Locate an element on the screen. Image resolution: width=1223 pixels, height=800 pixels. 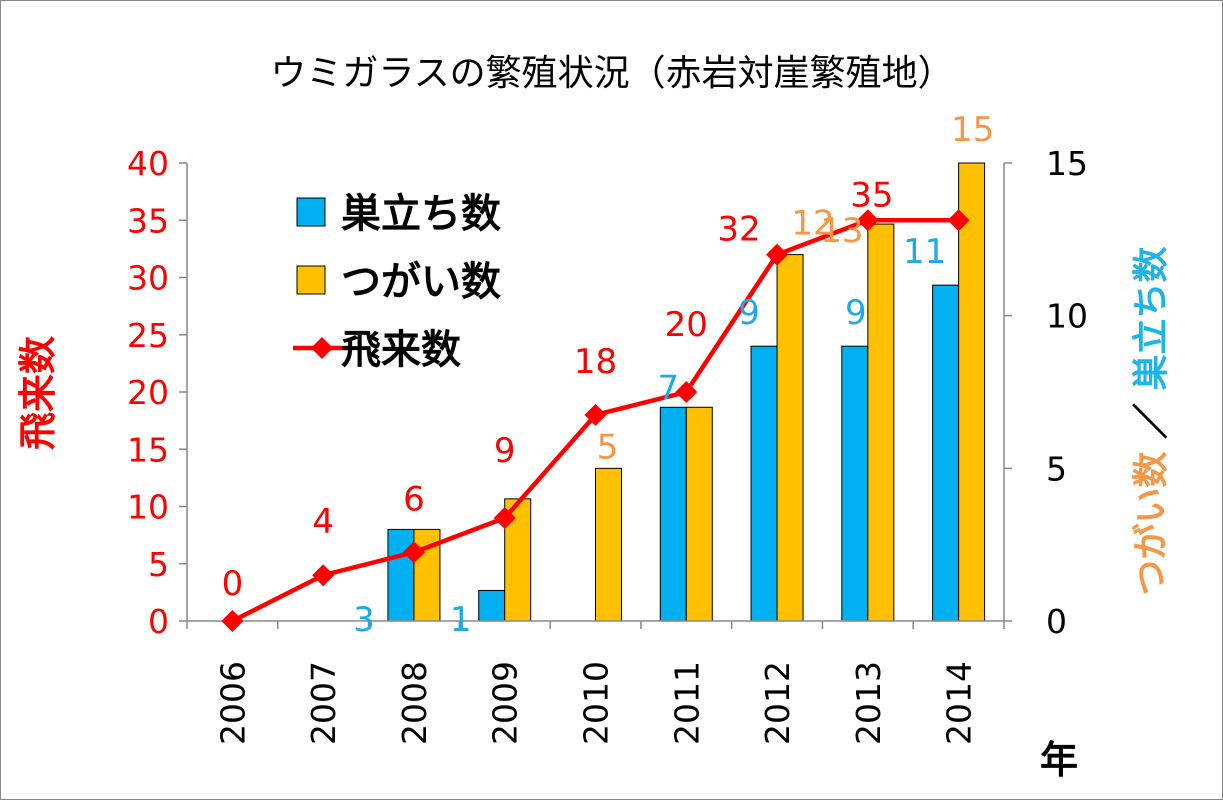
data-label-arrivals: 32 is located at coordinates (738, 230).